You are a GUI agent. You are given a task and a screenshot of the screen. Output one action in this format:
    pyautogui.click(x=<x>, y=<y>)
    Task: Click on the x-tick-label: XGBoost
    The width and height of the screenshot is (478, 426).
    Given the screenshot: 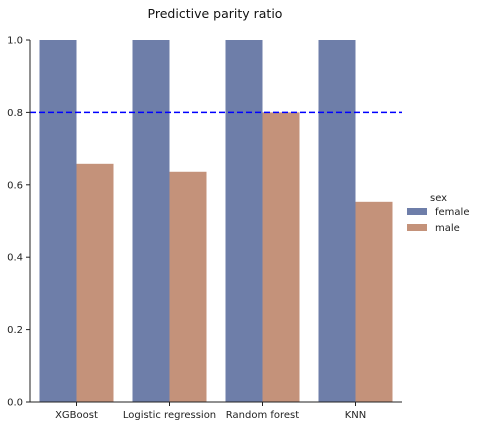 What is the action you would take?
    pyautogui.click(x=76, y=415)
    